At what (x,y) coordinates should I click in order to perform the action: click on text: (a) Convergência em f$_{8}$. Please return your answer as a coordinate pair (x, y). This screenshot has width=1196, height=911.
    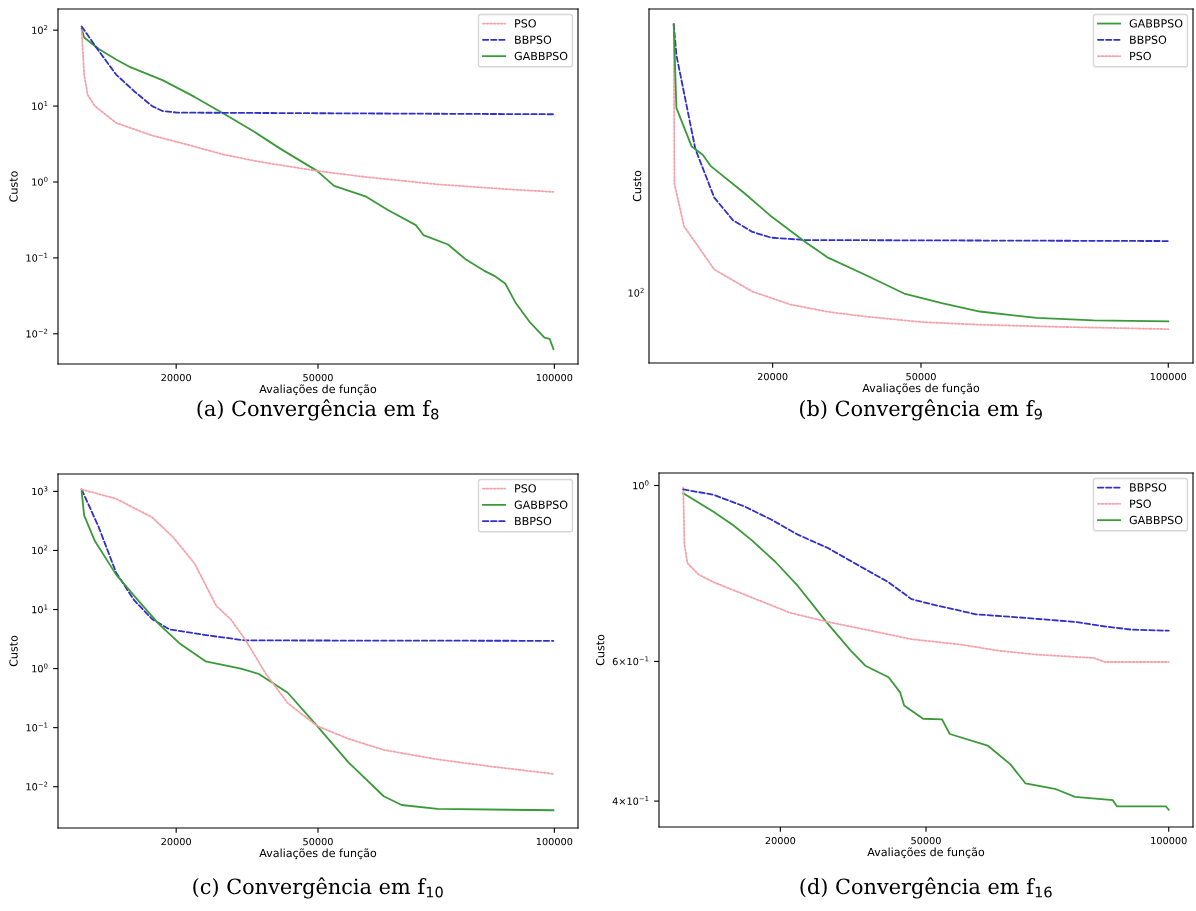
    Looking at the image, I should click on (318, 410).